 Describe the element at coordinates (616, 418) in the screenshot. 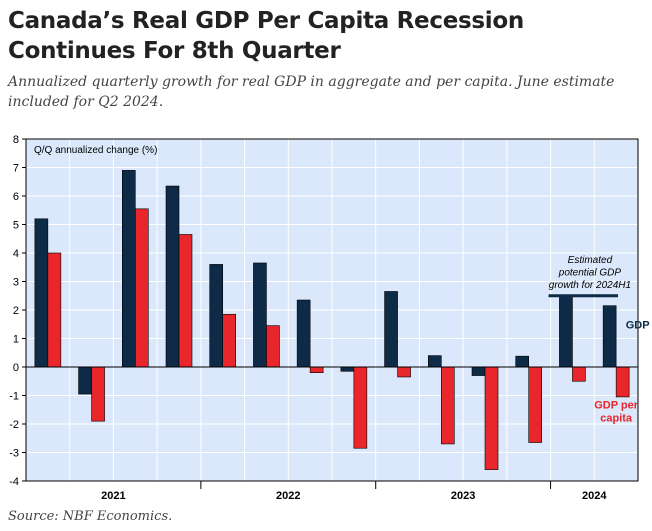

I see `gdp-per-capita-series-label: capita` at that location.